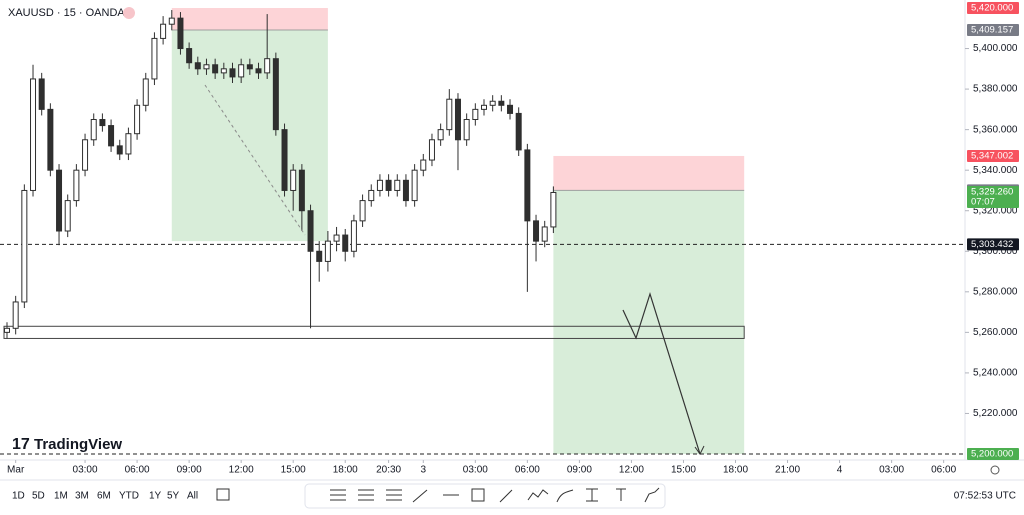  Describe the element at coordinates (18, 496) in the screenshot. I see `range-button: 1D` at that location.